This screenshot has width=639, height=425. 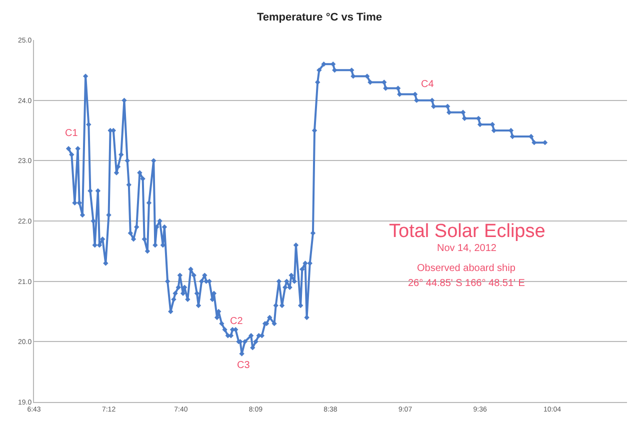 I want to click on annotation: C4, so click(x=427, y=84).